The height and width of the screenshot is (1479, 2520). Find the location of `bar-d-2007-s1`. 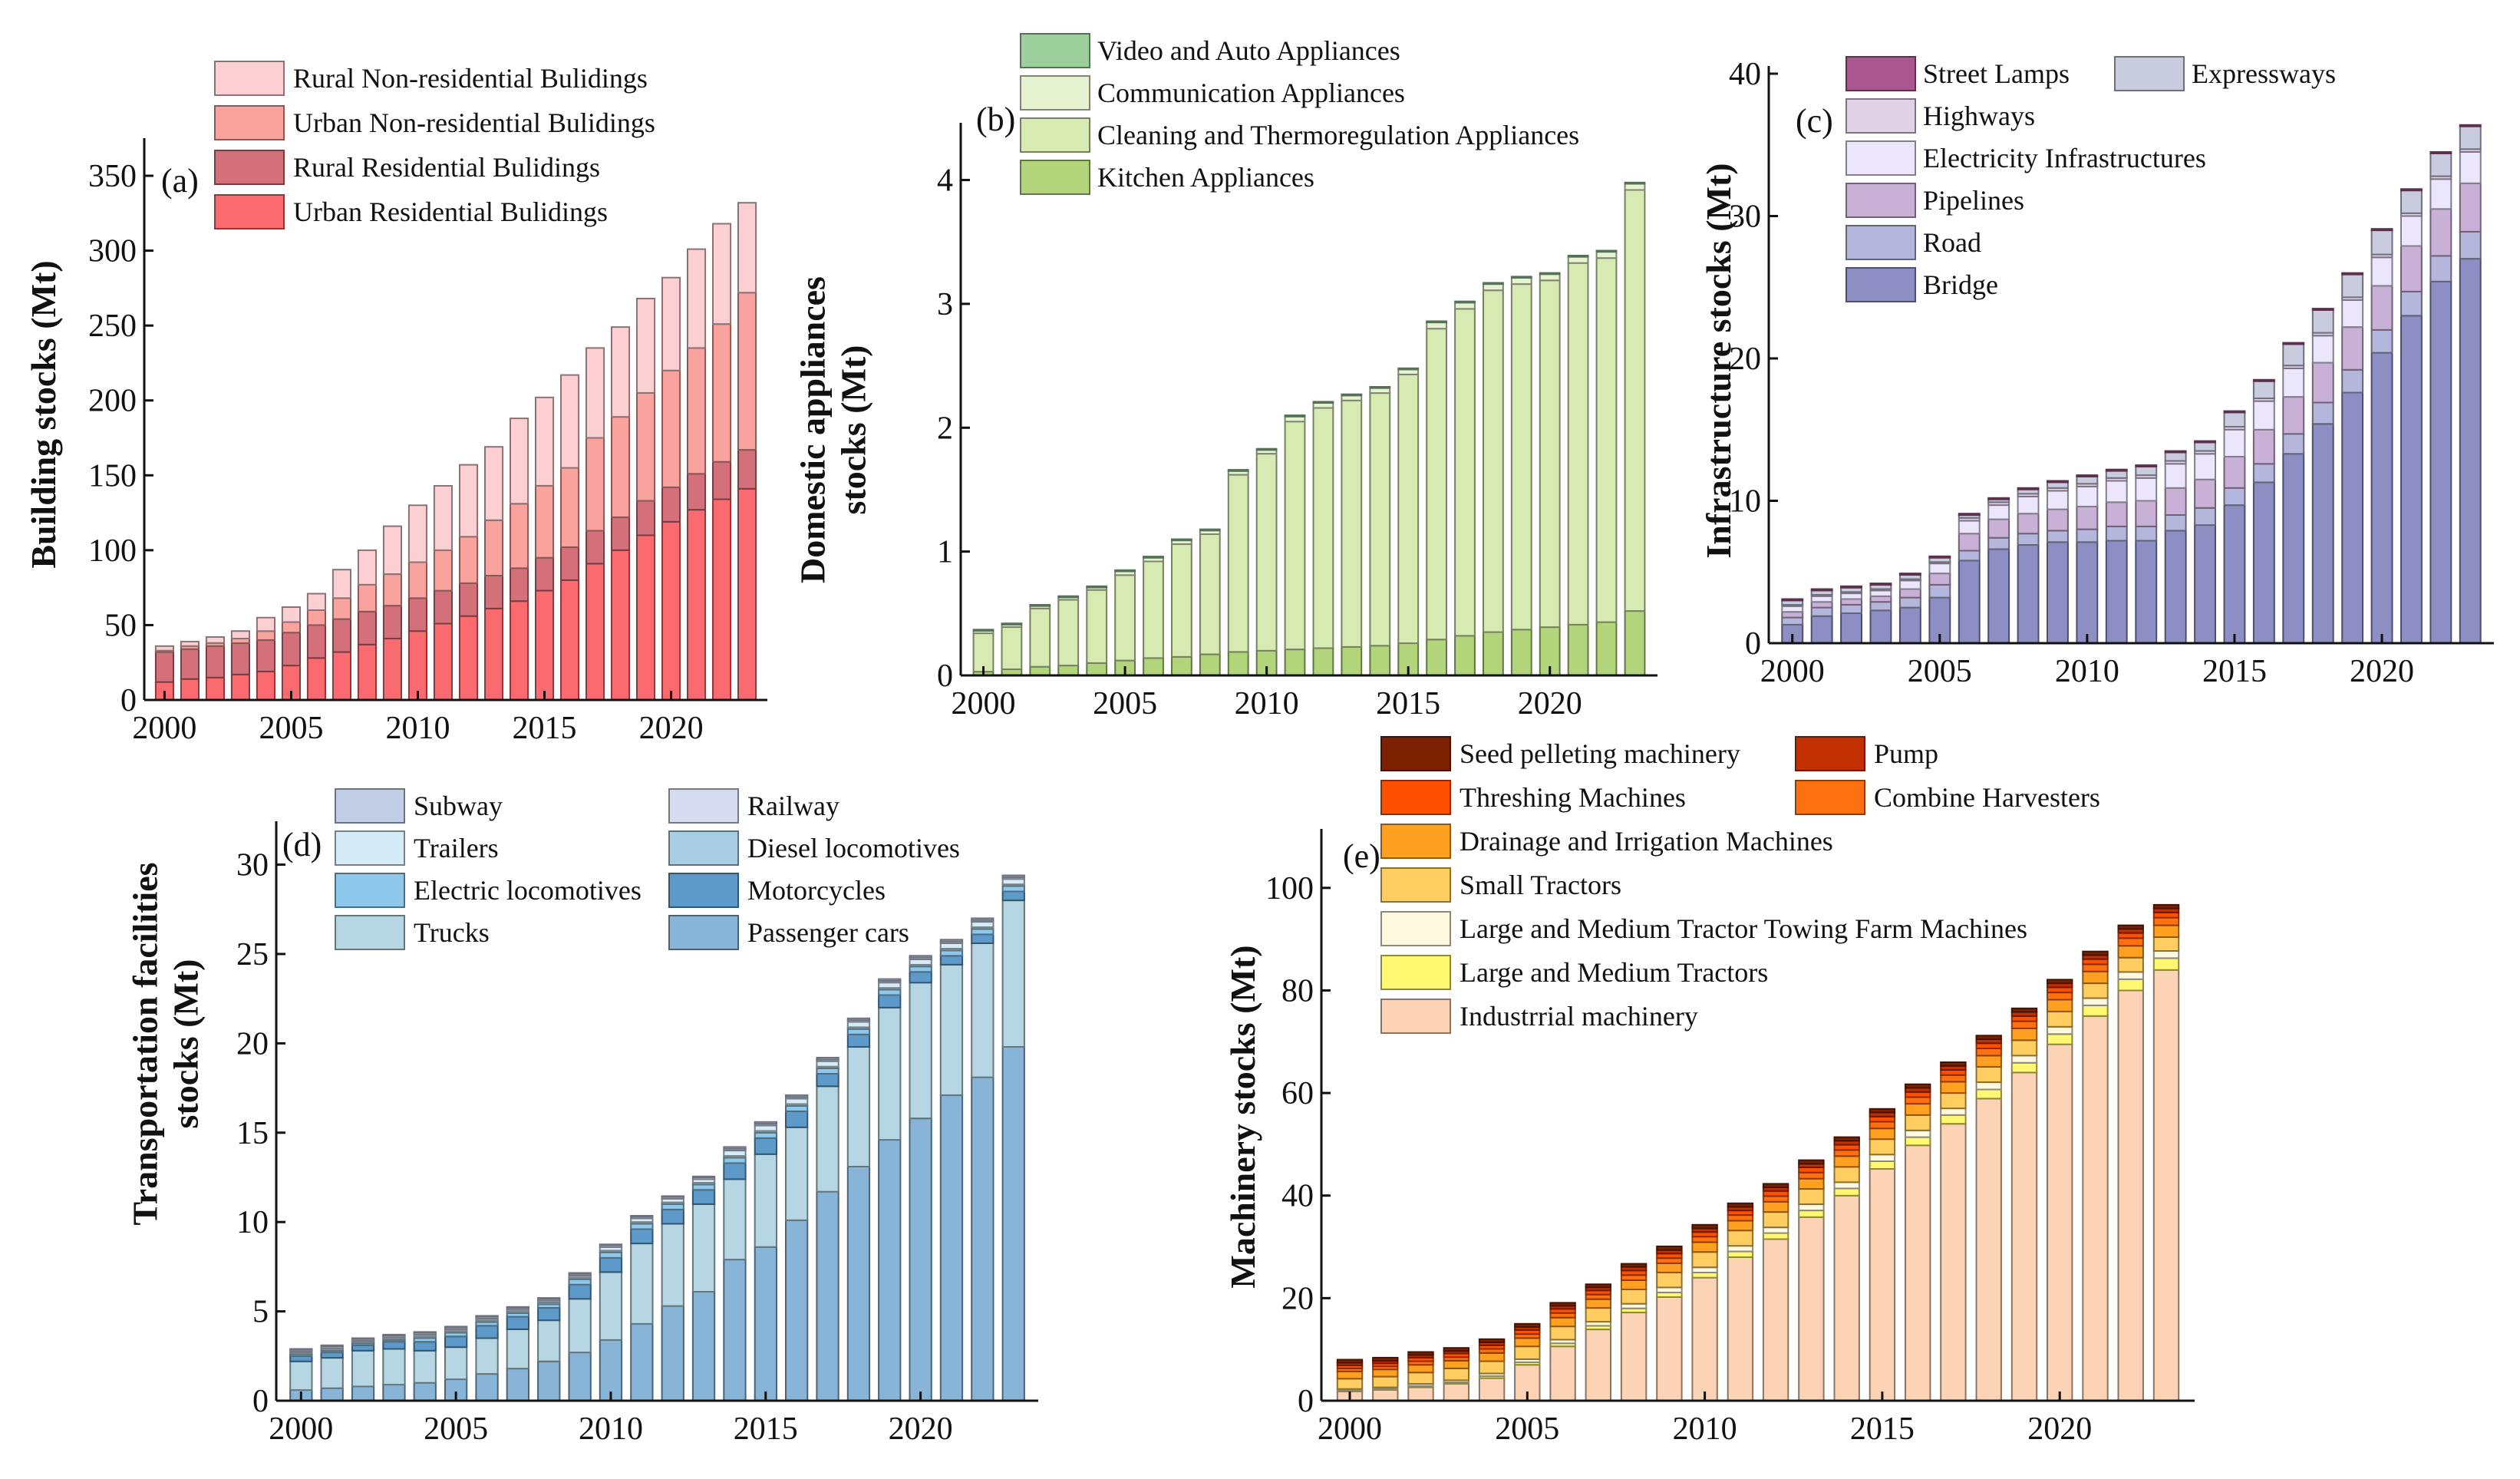

bar-d-2007-s1 is located at coordinates (518, 1349).